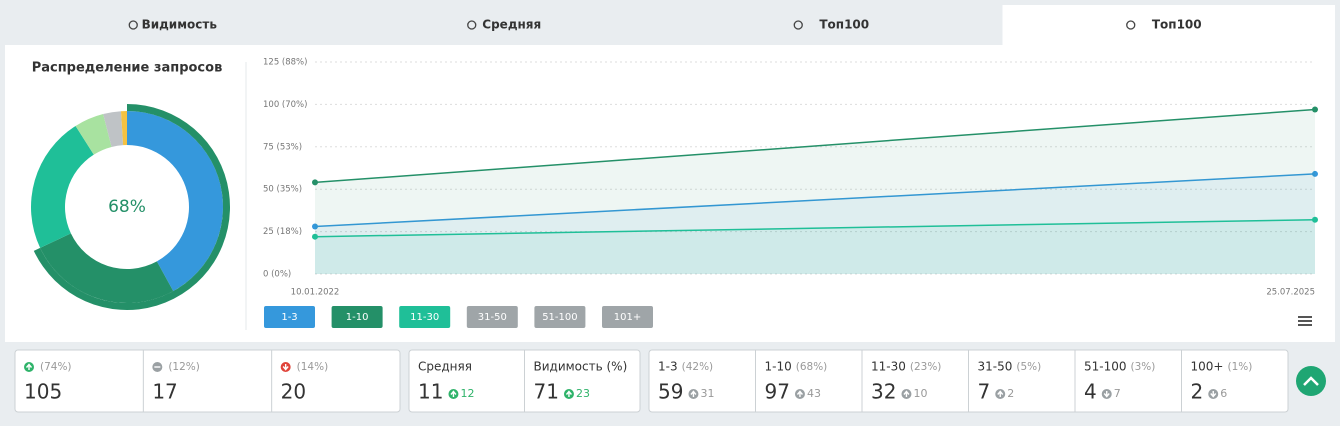  Describe the element at coordinates (581, 367) in the screenshot. I see `stat-label: Видимость (%)` at that location.